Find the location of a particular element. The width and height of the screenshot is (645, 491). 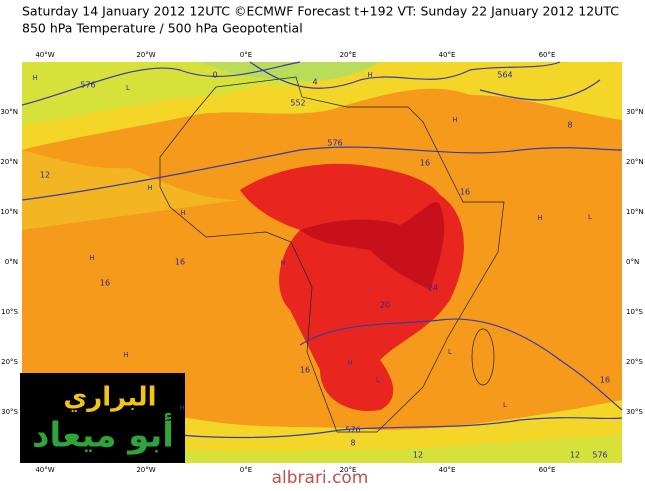

contour-label: 20 is located at coordinates (385, 305).